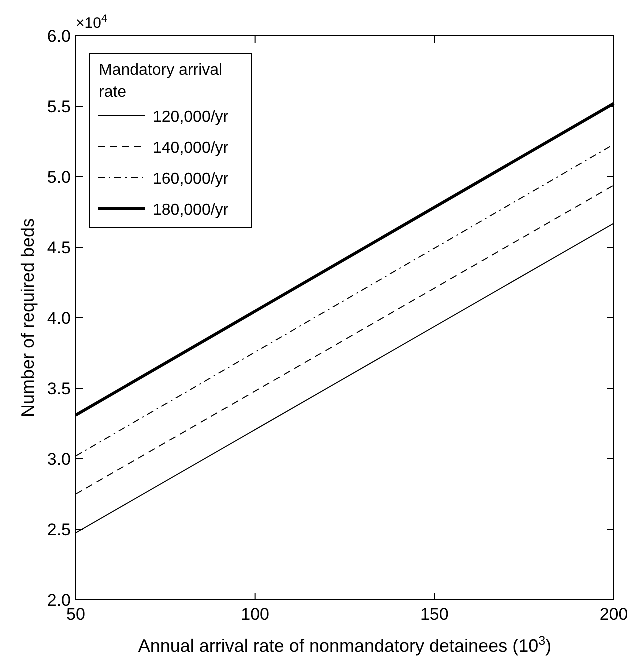  Describe the element at coordinates (59, 459) in the screenshot. I see `y-tick-label: 3.0` at that location.